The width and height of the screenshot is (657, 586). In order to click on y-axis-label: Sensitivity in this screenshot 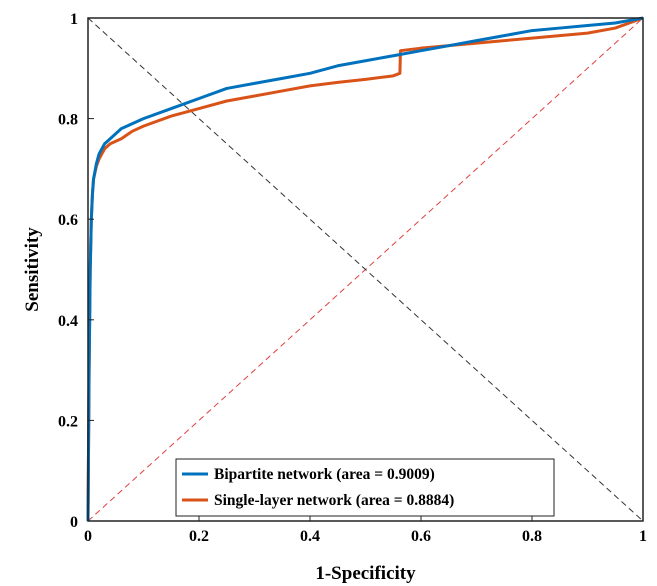, I will do `click(32, 269)`.